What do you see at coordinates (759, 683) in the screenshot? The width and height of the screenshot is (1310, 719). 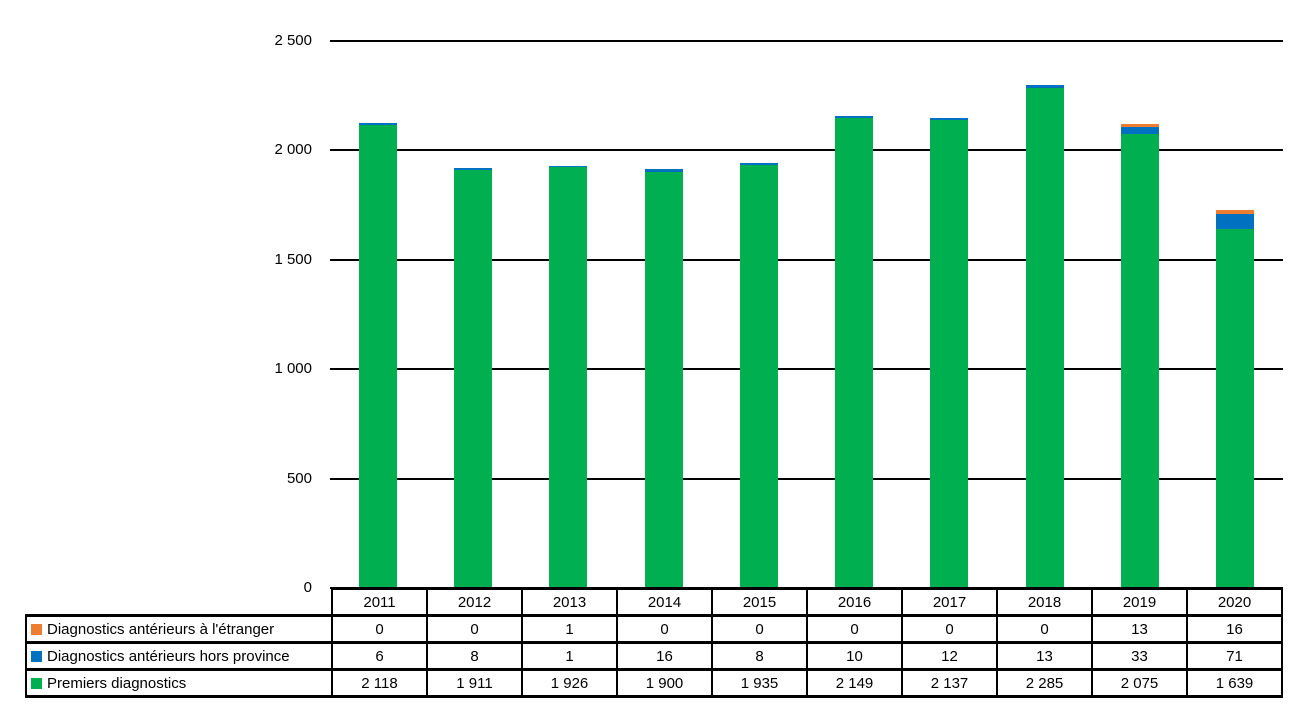 I see `value-cell: 1 935` at bounding box center [759, 683].